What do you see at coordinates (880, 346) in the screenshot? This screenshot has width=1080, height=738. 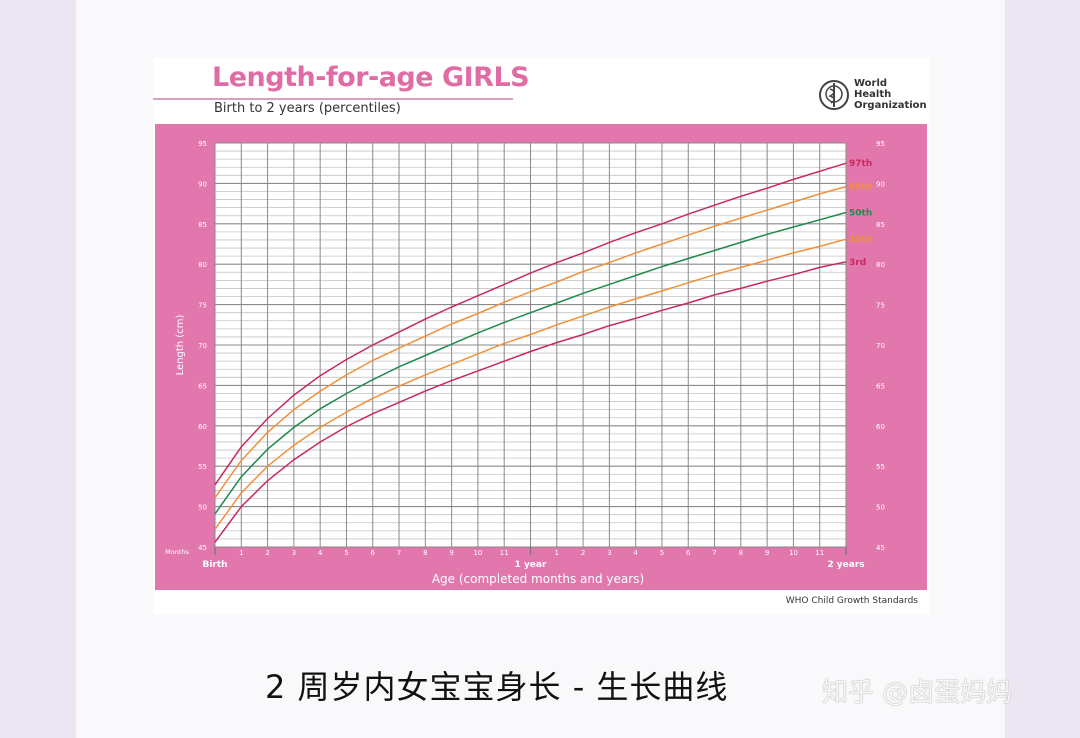 I see `y-tick-label-right: 70` at bounding box center [880, 346].